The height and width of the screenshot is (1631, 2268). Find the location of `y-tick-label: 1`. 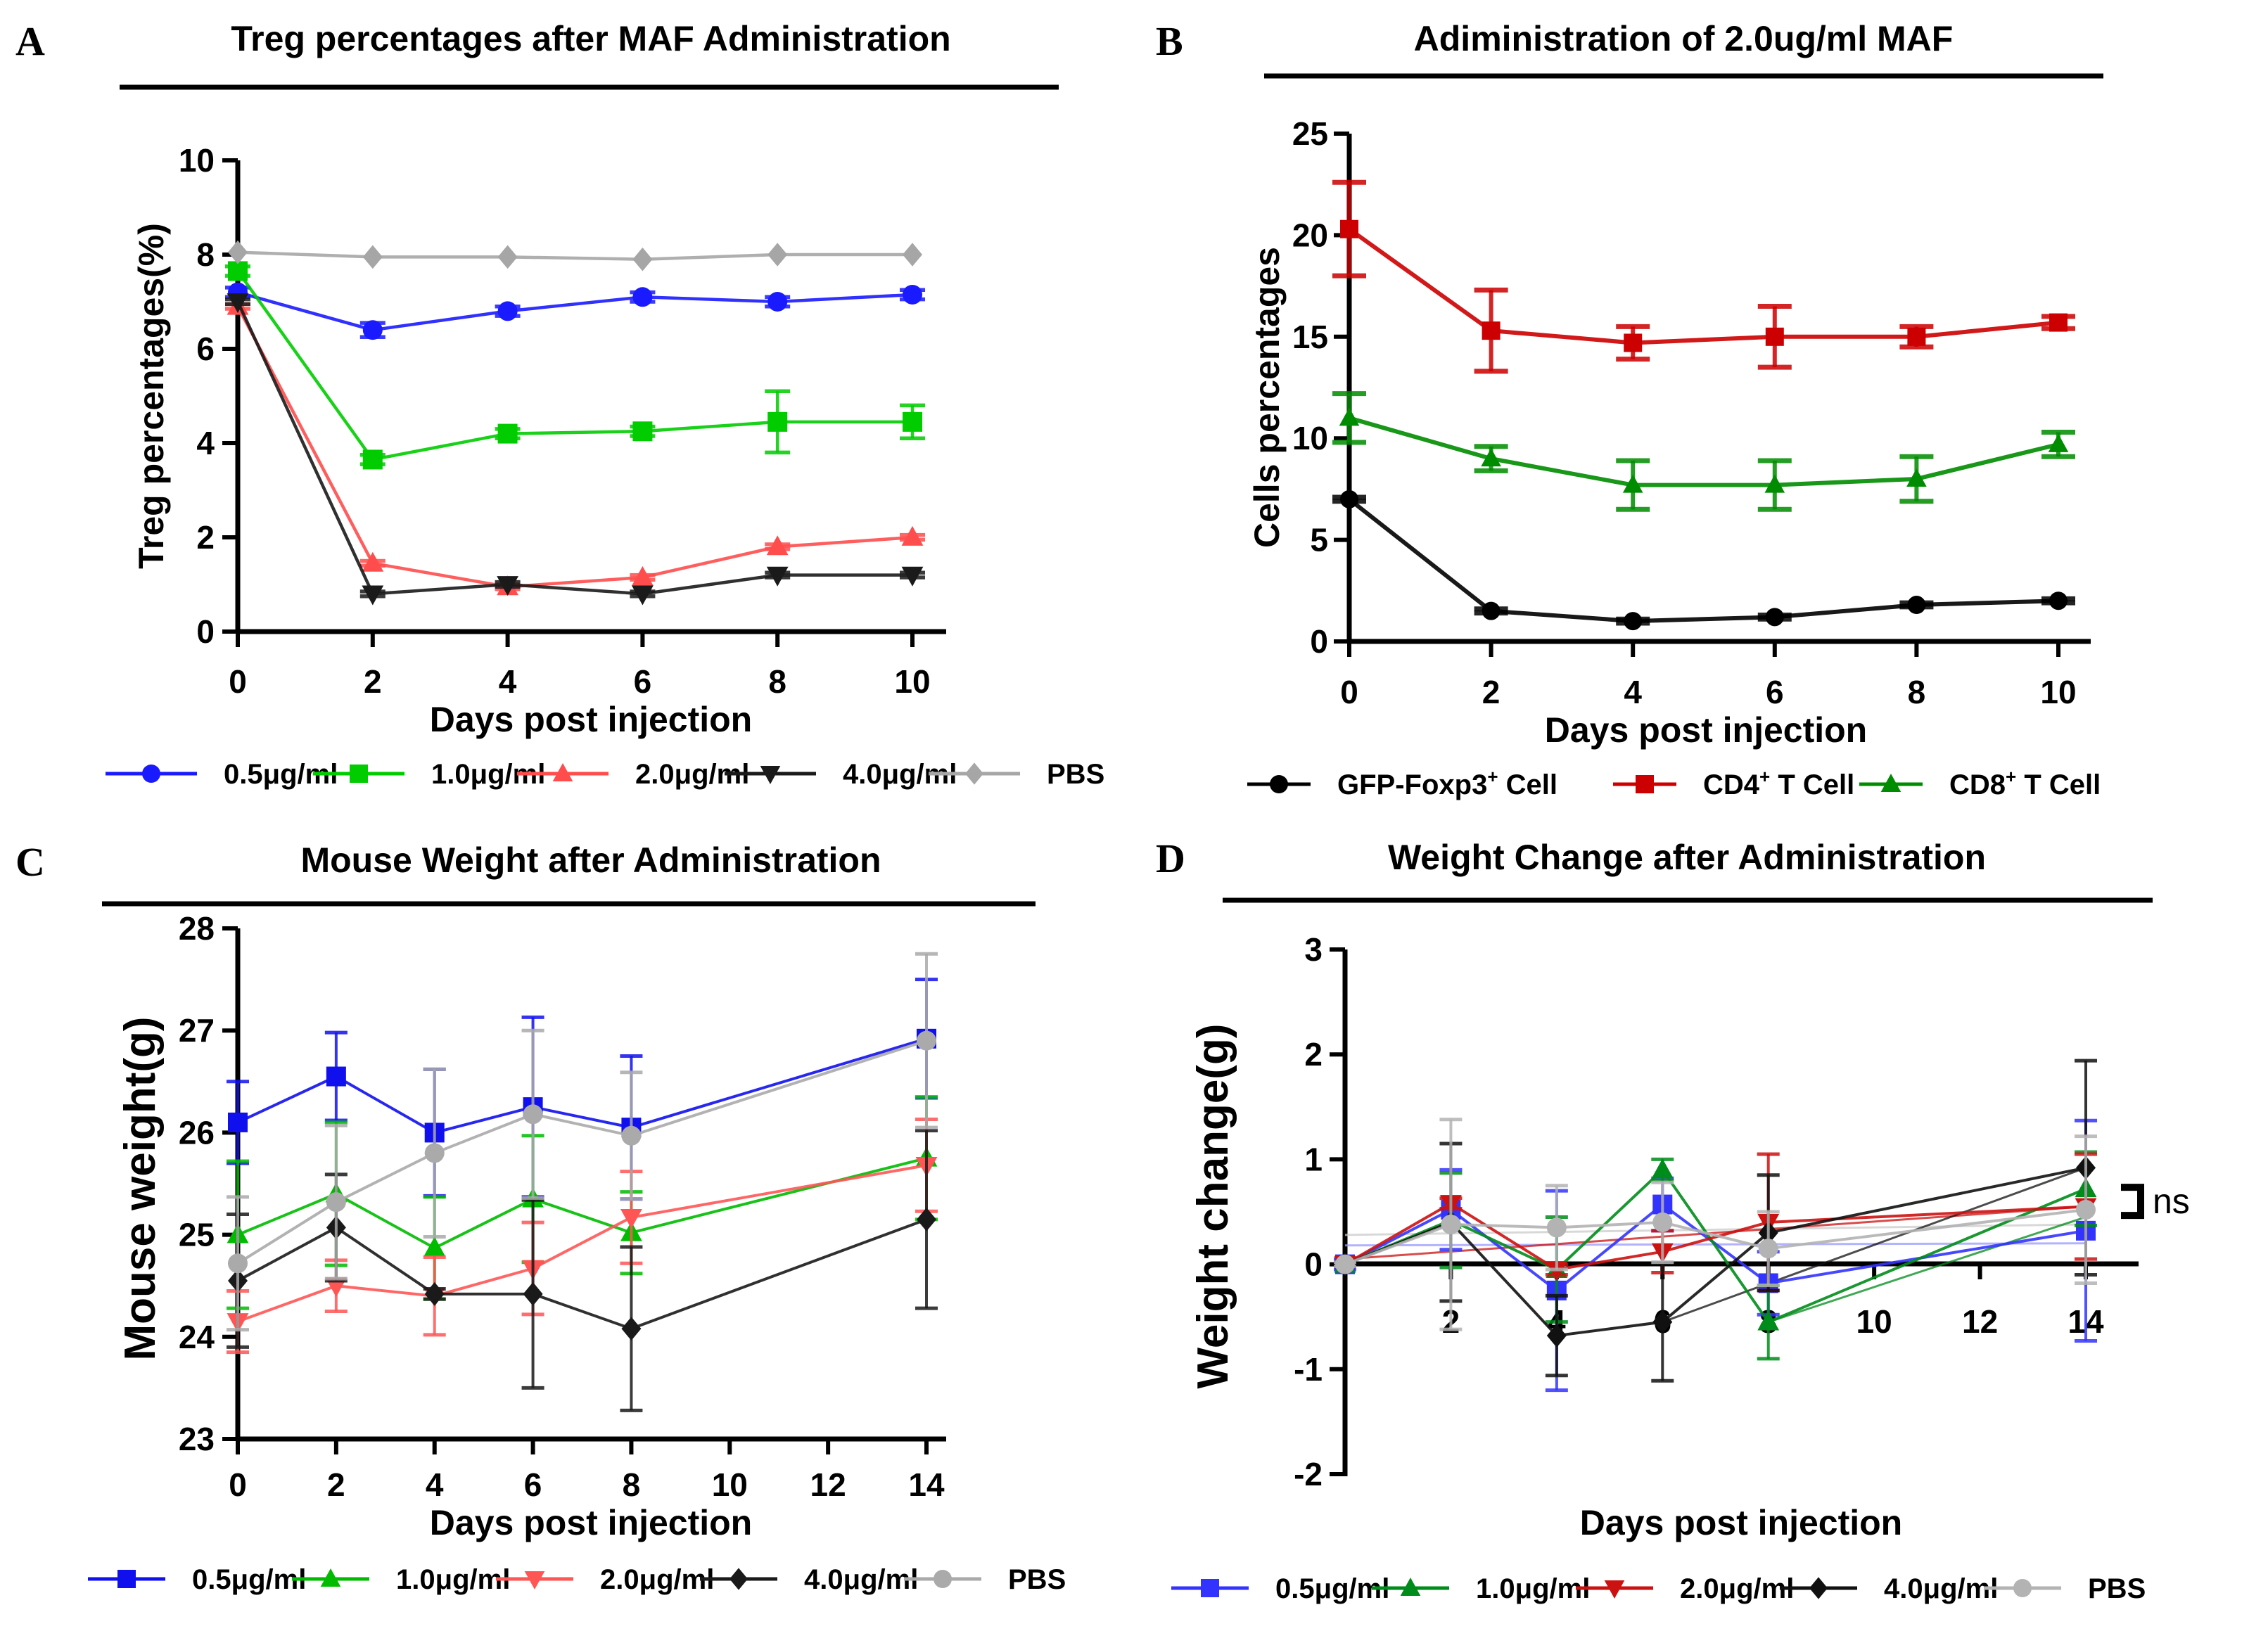

y-tick-label: 1 is located at coordinates (1313, 1159).